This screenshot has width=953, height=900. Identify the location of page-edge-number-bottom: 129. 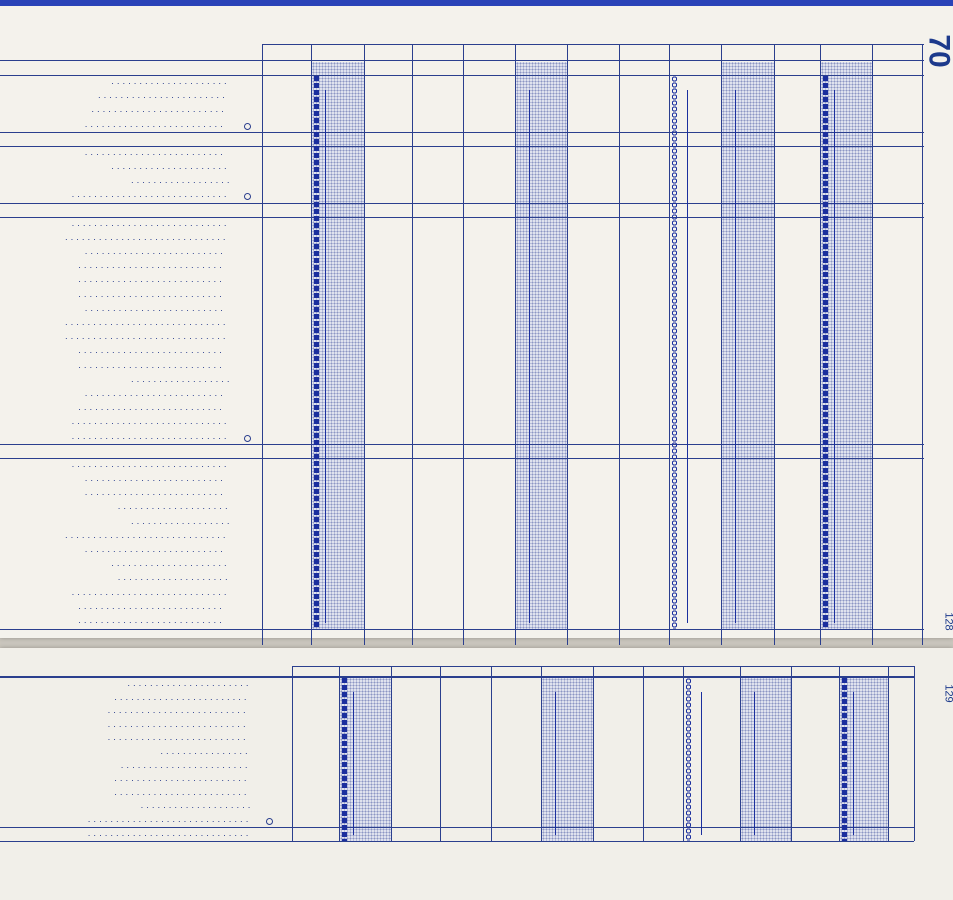
(947, 693).